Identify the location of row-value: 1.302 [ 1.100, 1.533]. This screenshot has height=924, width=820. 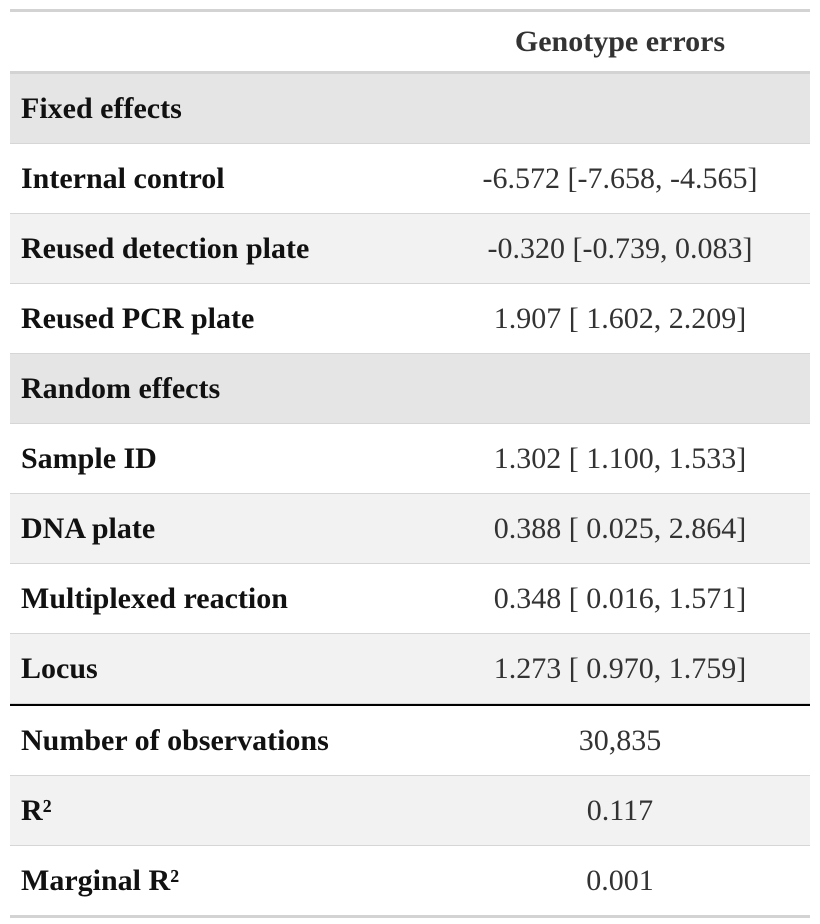
(620, 458).